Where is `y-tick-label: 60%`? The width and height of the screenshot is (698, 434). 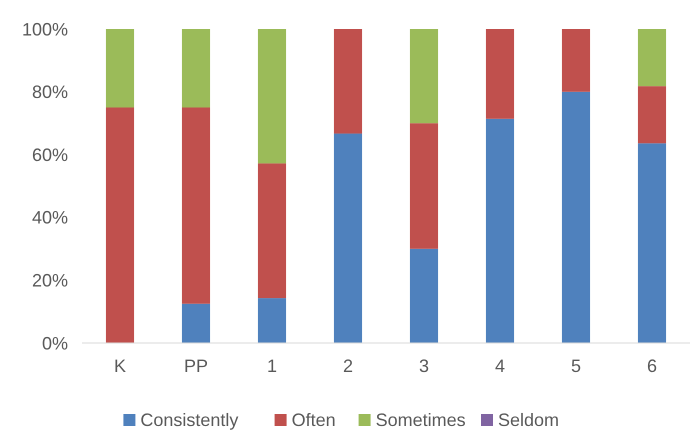
y-tick-label: 60% is located at coordinates (50, 154).